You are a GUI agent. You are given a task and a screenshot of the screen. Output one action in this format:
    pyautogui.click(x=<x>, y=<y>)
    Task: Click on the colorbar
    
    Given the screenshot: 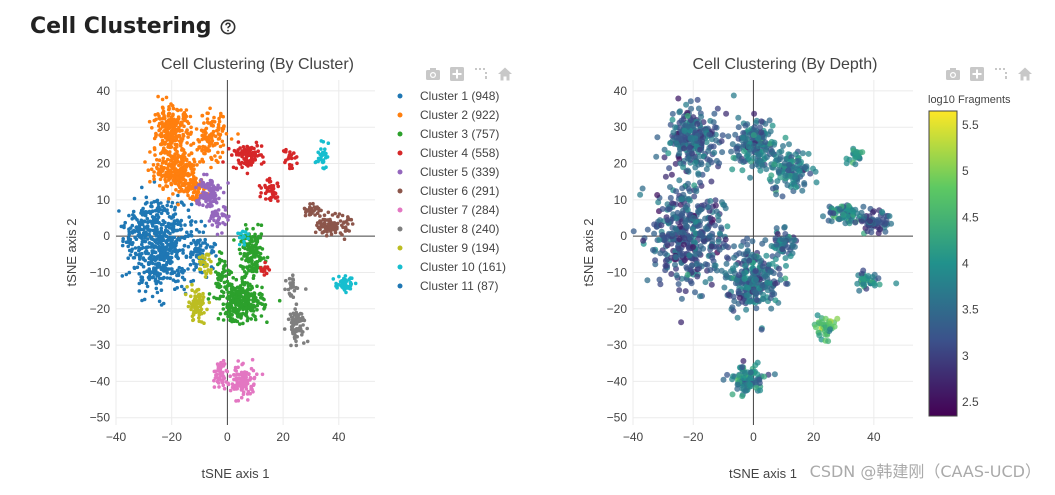 What is the action you would take?
    pyautogui.click(x=943, y=263)
    